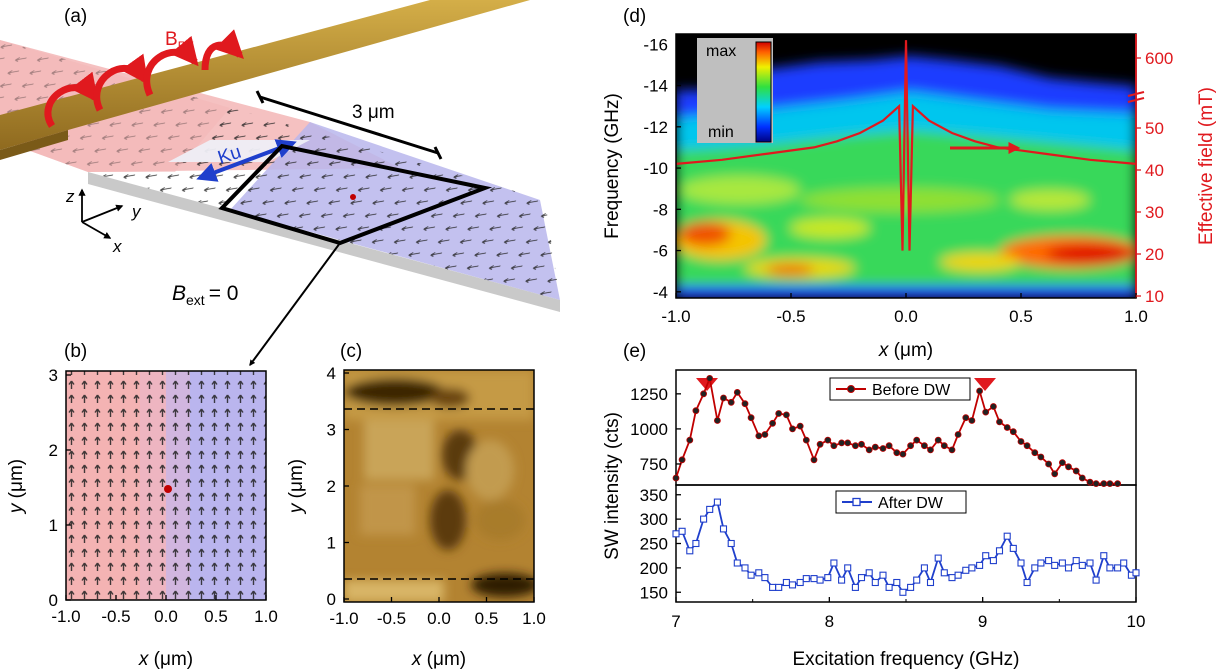 The image size is (1222, 672). What do you see at coordinates (763, 92) in the screenshot?
I see `colorbar` at bounding box center [763, 92].